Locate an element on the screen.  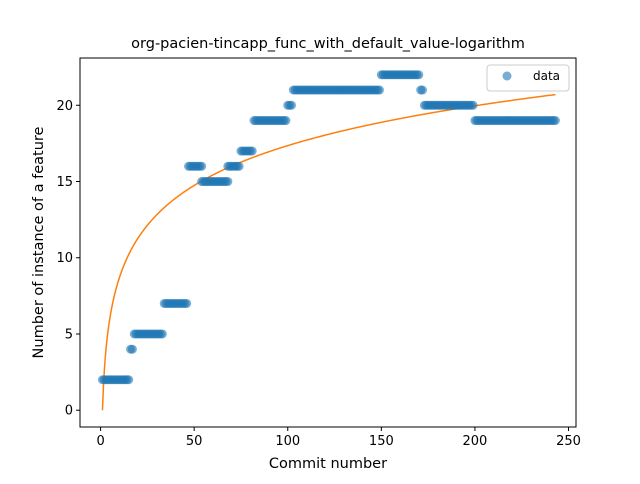
legend-marker-data is located at coordinates (507, 76).